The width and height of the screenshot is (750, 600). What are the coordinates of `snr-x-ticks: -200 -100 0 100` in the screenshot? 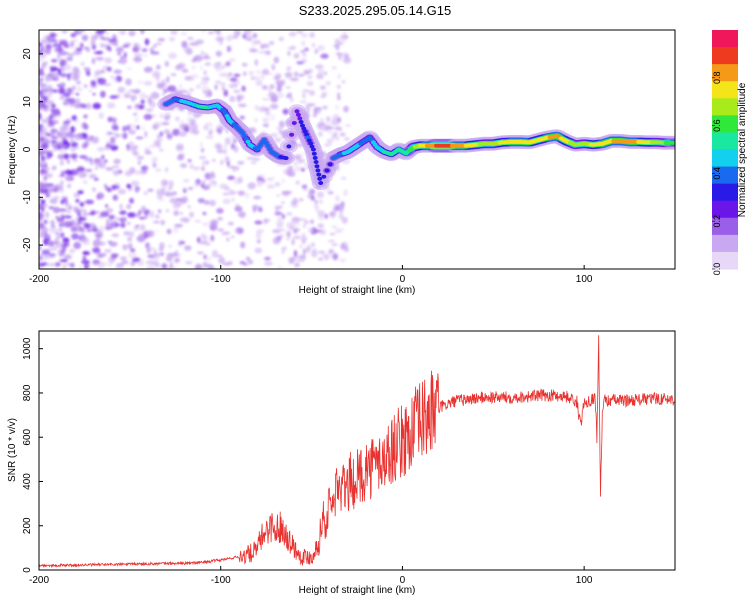 It's located at (311, 576).